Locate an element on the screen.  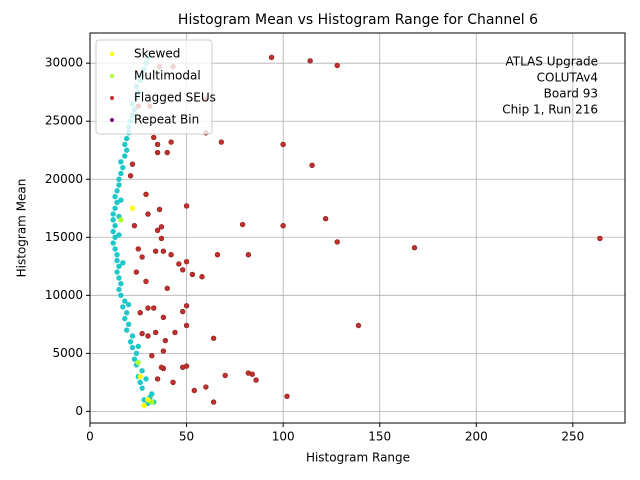
x-tick-label: 50 is located at coordinates (186, 437).